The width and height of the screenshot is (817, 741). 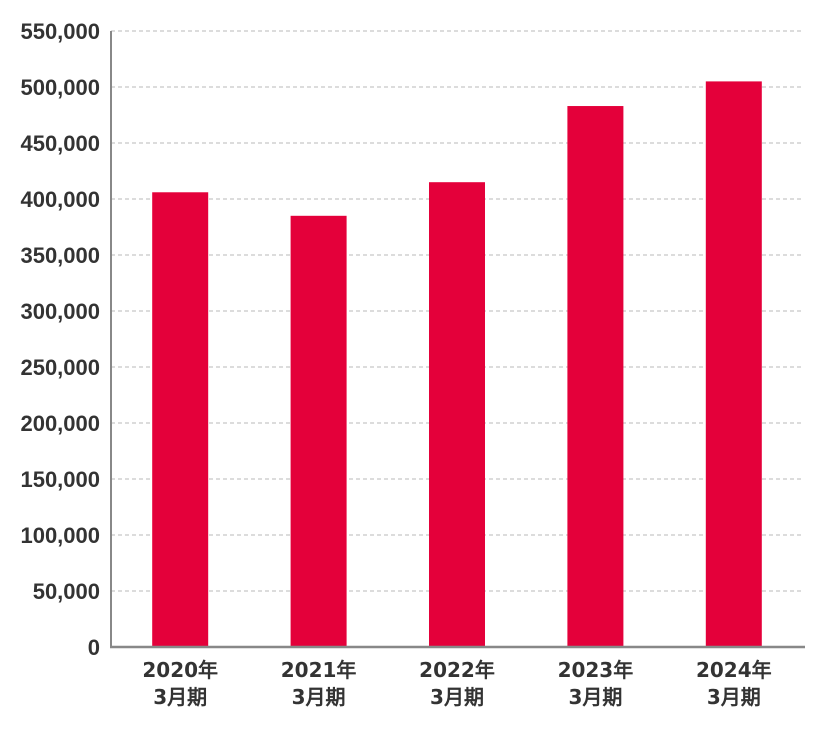 What do you see at coordinates (60, 535) in the screenshot?
I see `y-tick-label: 100,000` at bounding box center [60, 535].